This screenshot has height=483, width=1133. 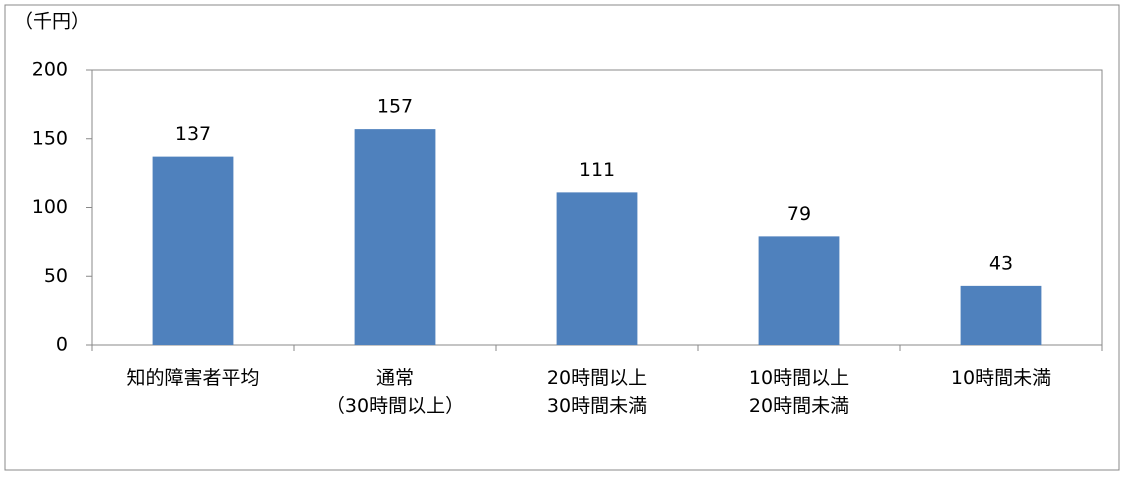 I want to click on data-label: 157, so click(x=395, y=107).